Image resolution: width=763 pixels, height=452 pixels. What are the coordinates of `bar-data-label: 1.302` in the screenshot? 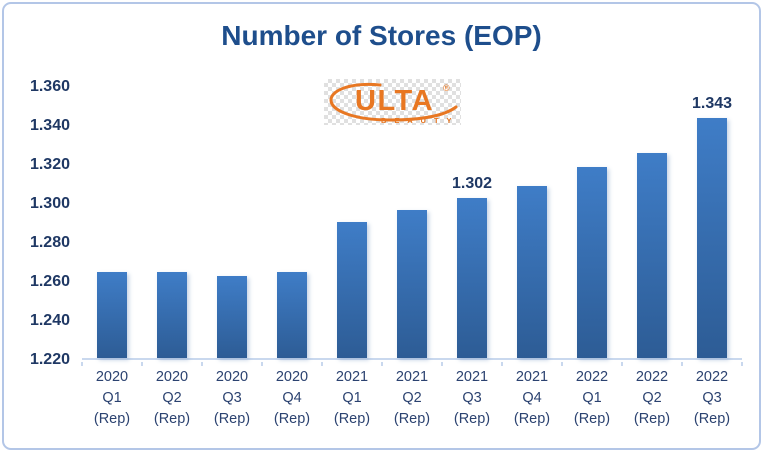 It's located at (472, 184).